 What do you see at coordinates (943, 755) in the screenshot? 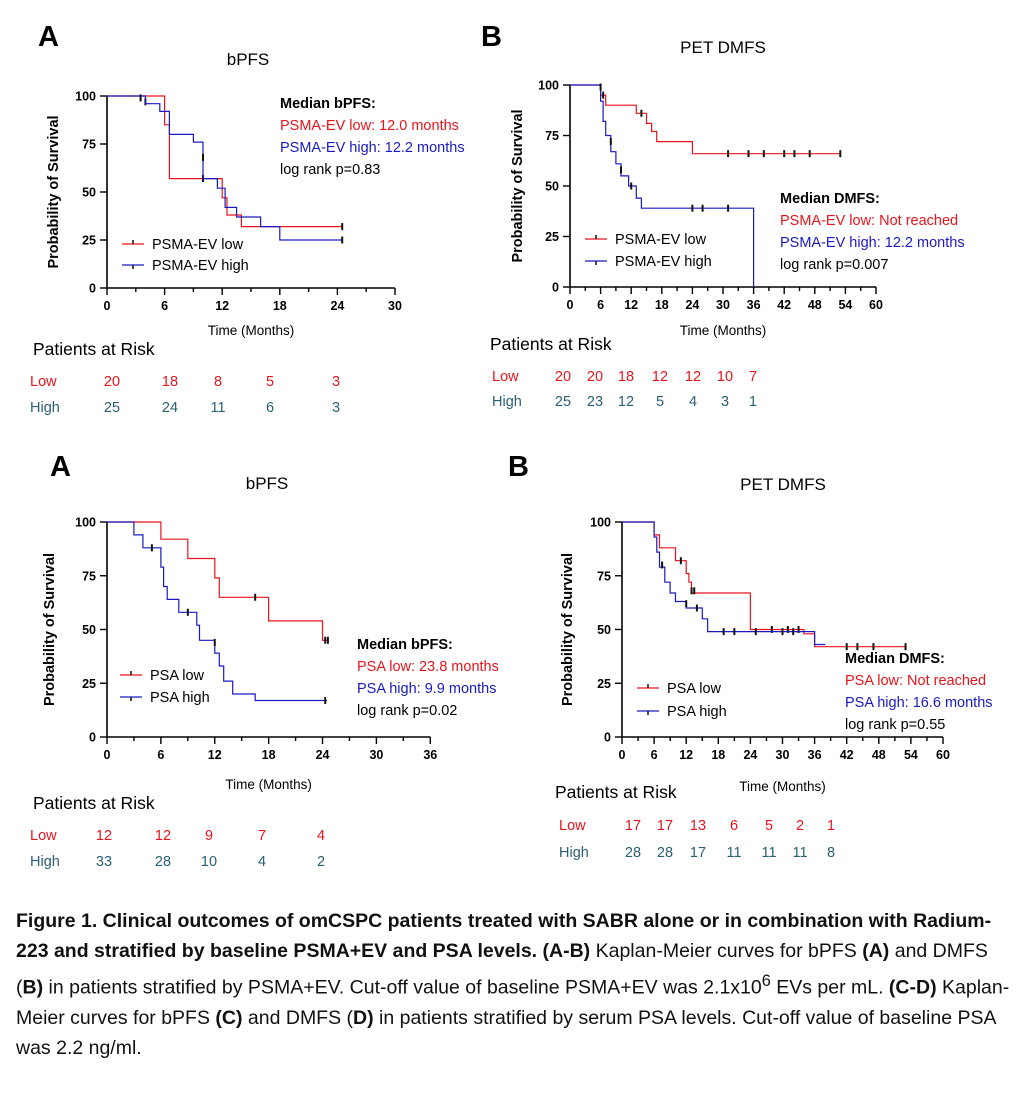
I see `x-tick-label: 60` at bounding box center [943, 755].